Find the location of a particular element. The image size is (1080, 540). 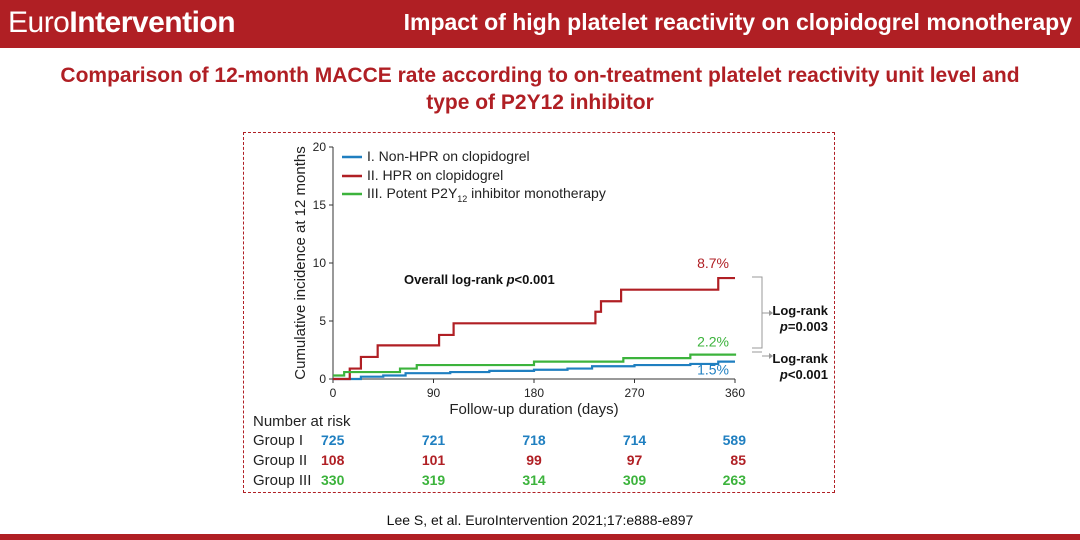

brand-part2: Intervention is located at coordinates (152, 22).